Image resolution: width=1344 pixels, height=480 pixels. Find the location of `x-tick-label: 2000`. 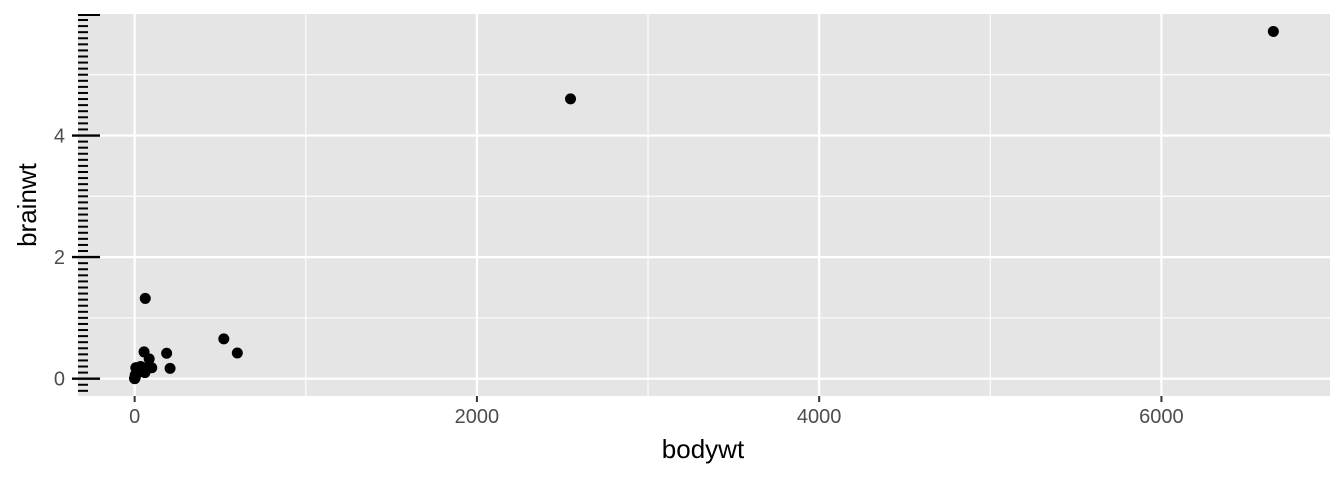

x-tick-label: 2000 is located at coordinates (477, 417).